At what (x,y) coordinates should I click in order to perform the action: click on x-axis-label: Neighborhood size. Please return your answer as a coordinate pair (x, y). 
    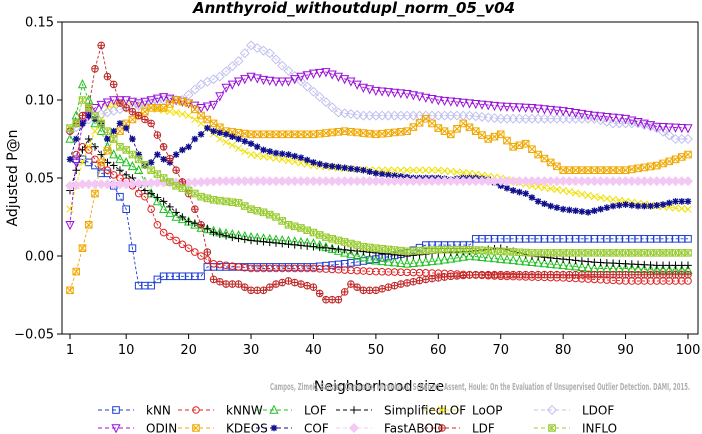
    Looking at the image, I should click on (379, 387).